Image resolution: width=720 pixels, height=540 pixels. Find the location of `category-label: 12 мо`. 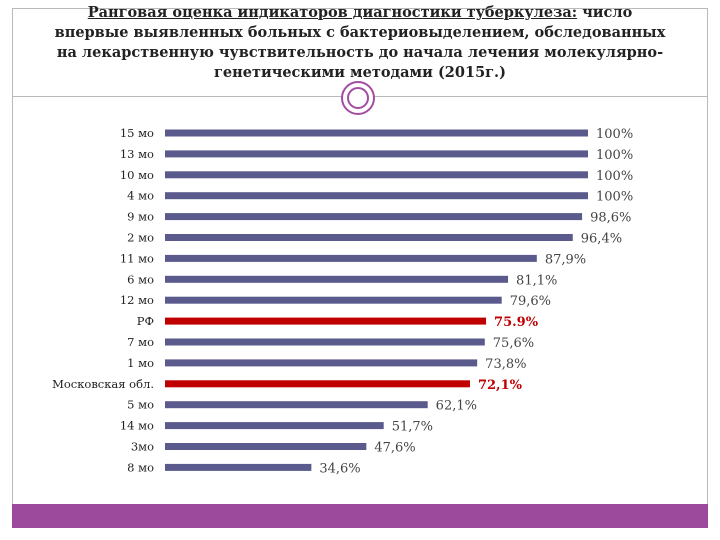

category-label: 12 мо is located at coordinates (137, 300).